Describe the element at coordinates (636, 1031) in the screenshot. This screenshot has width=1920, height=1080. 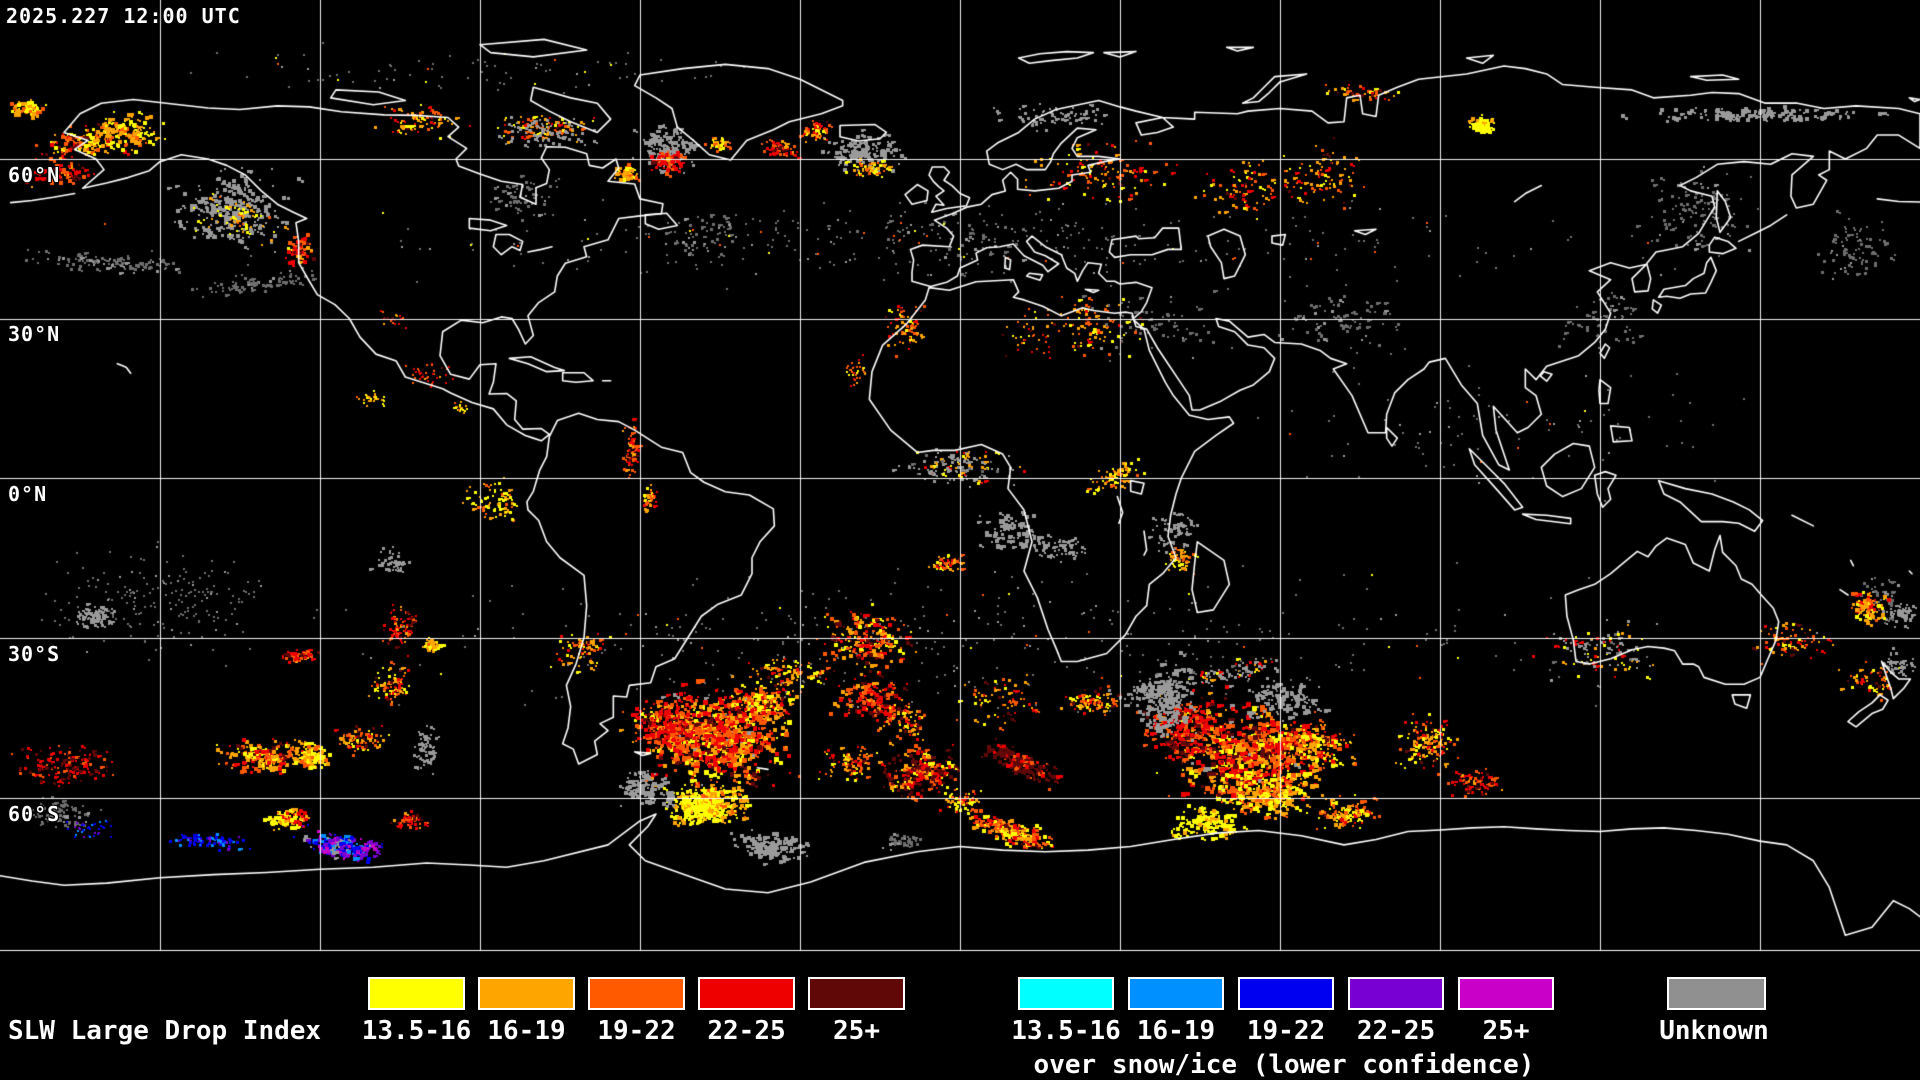
I see `legend-label-warm-19-22: 19-22` at that location.